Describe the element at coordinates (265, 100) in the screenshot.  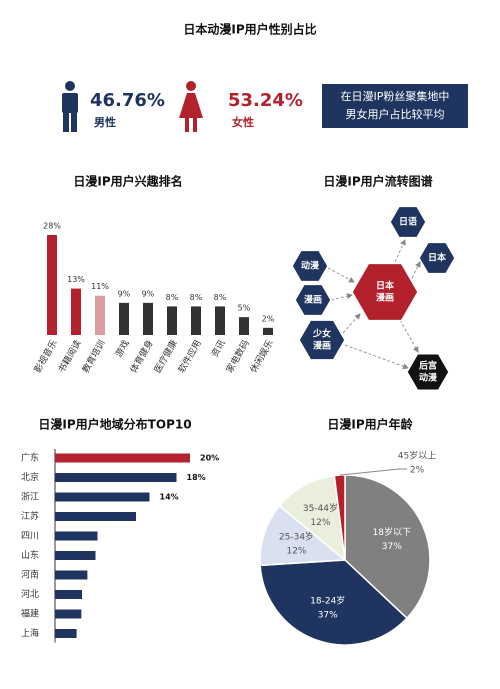
I see `female-percent: 53.24%` at that location.